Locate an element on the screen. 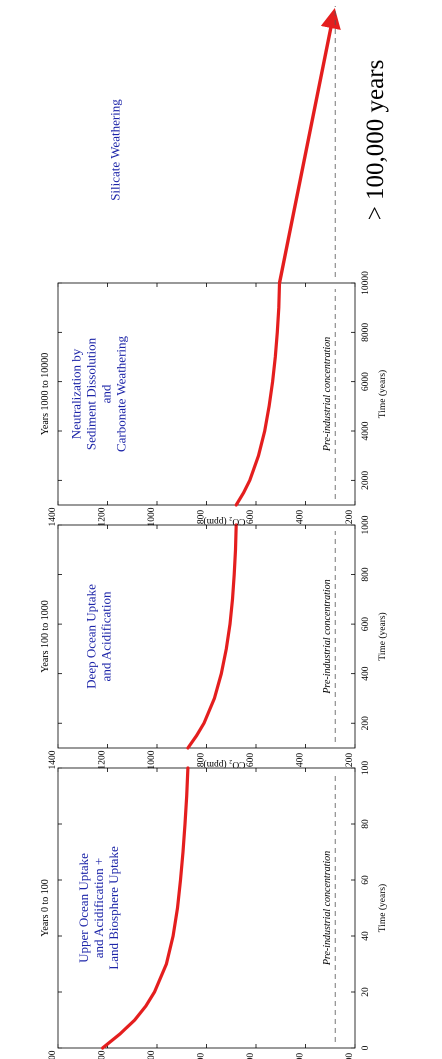 Image resolution: width=442 pixels, height=1059 pixels. panel-title: Years 100 to 1000 is located at coordinates (45, 636).